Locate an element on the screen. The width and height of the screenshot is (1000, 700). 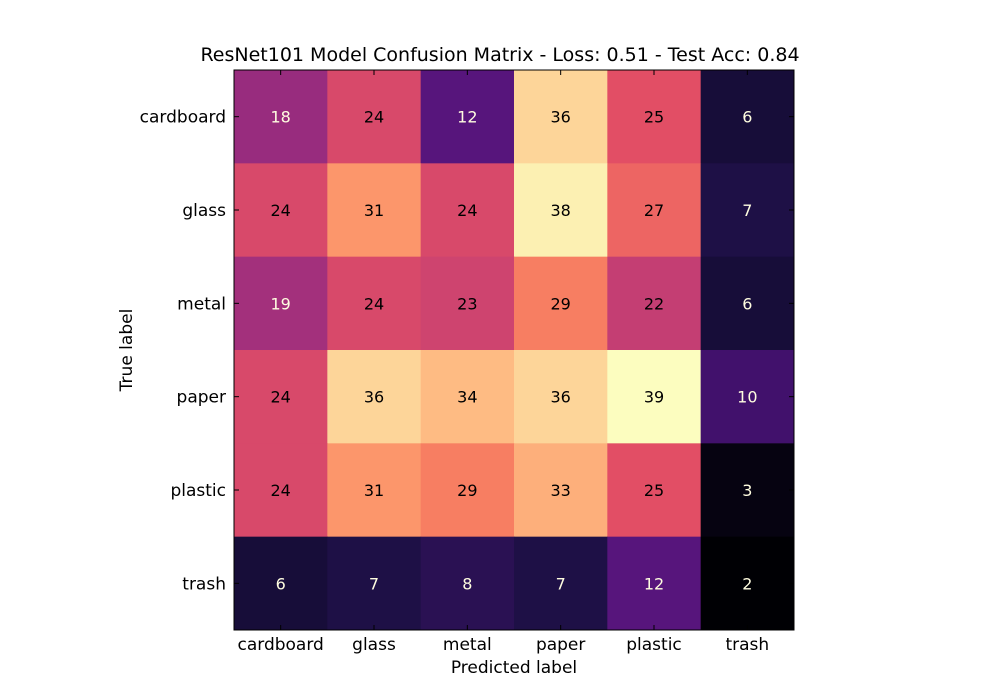
y-axis-label: True label is located at coordinates (127, 351).